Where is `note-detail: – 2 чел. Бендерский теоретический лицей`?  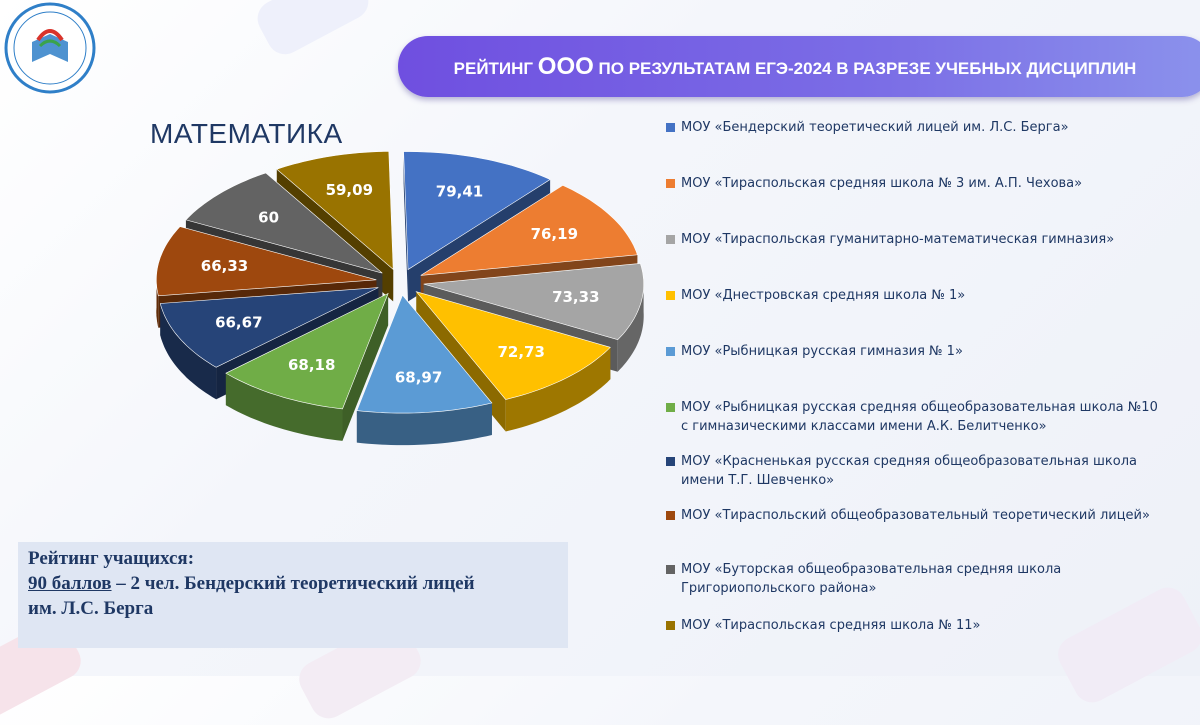 note-detail: – 2 чел. Бендерский теоретический лицей is located at coordinates (293, 583).